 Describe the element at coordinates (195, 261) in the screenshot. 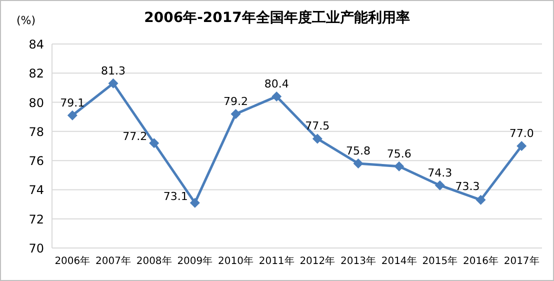

I see `x-tick-label: 2009年` at that location.